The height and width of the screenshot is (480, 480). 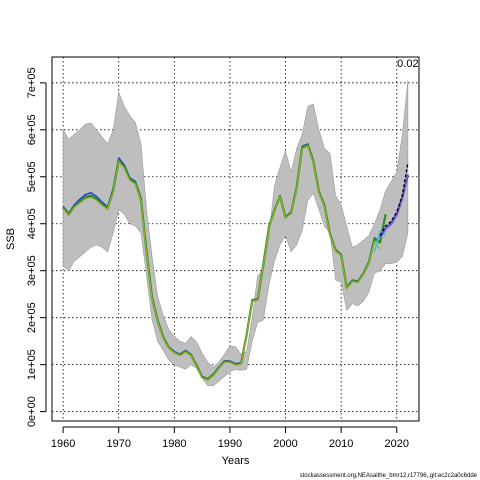 I want to click on y-tick-label: 5e+05, so click(x=32, y=176).